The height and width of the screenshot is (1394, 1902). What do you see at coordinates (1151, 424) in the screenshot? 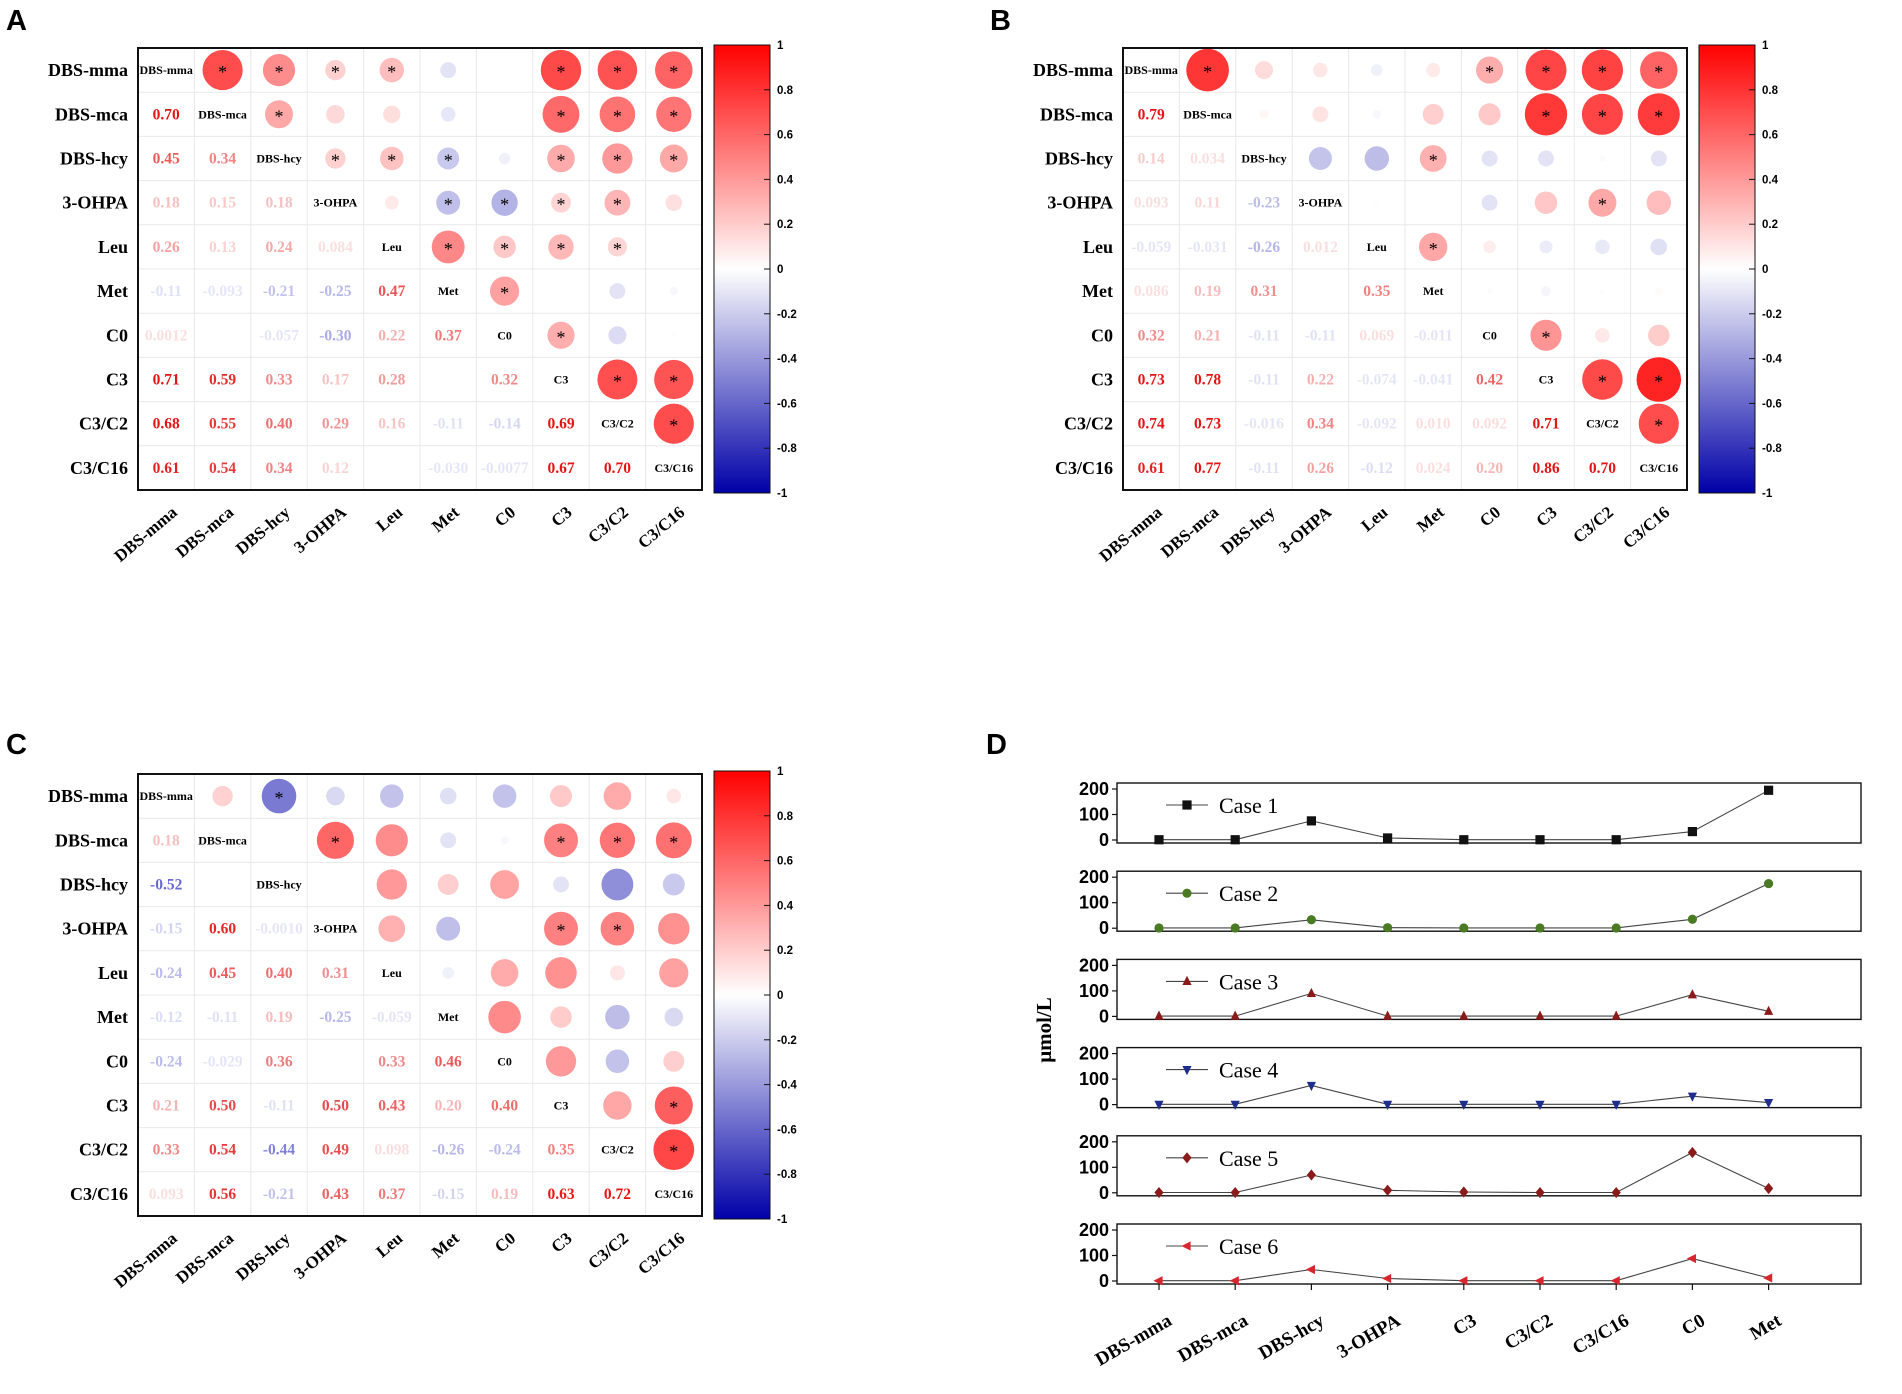
I see `correlation-value: 0.74` at bounding box center [1151, 424].